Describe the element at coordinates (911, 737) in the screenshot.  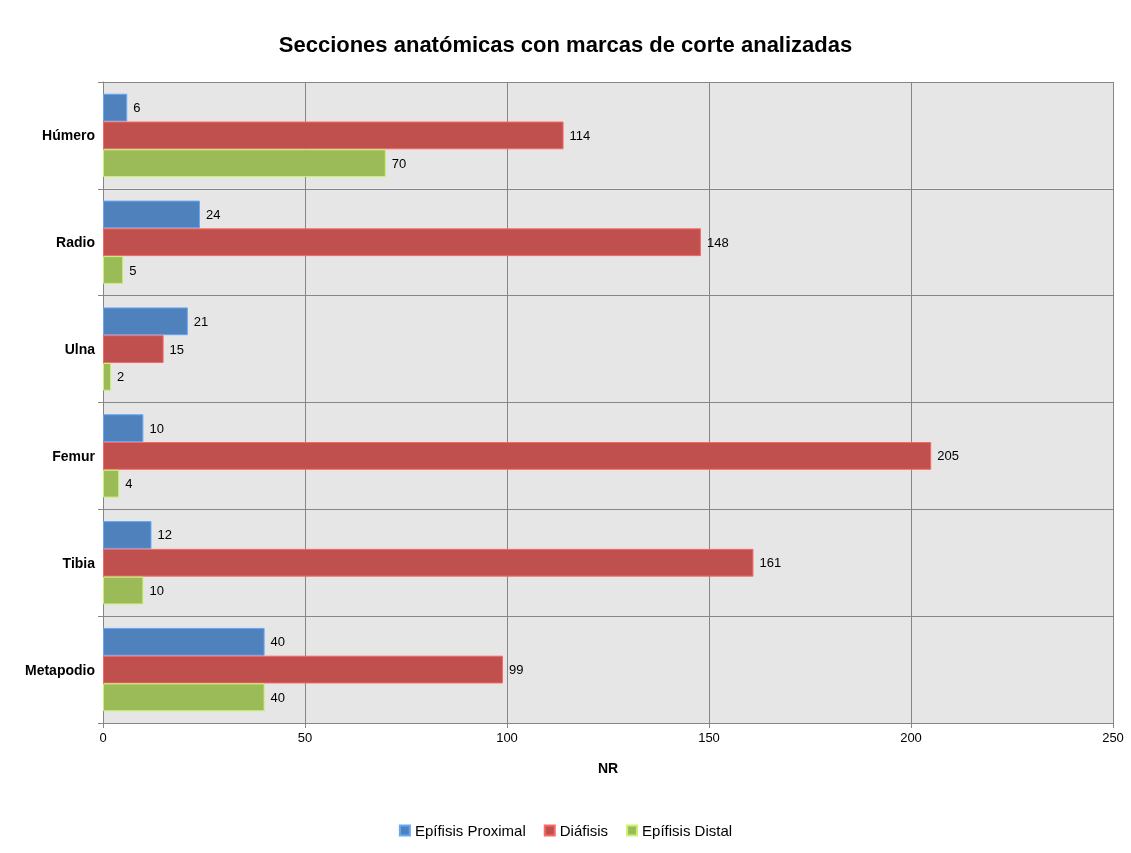
I see `x-tick-label: 200` at that location.